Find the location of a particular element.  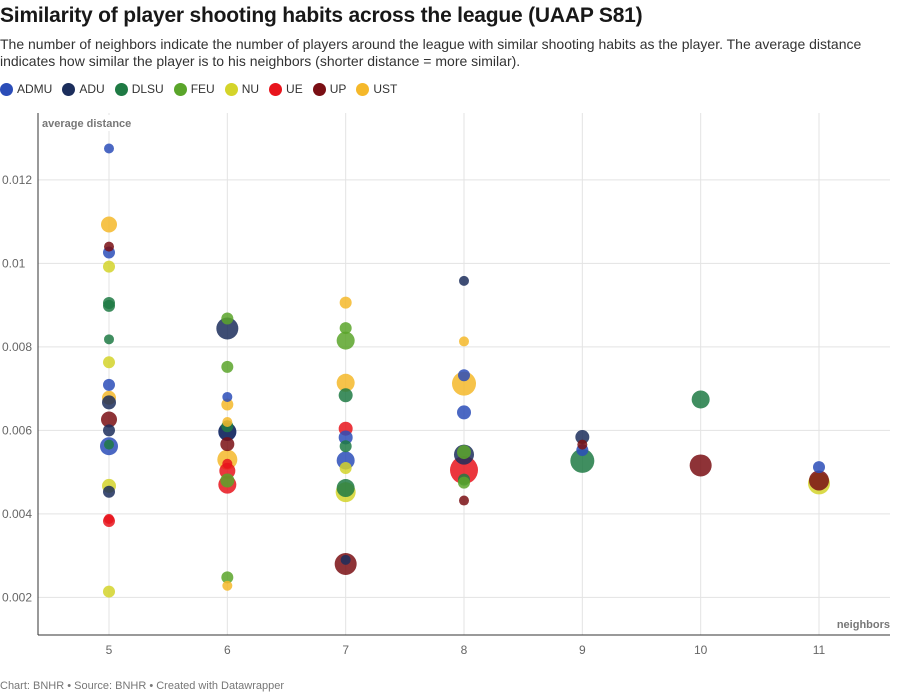

x-axis-label-bg is located at coordinates (862, 623).